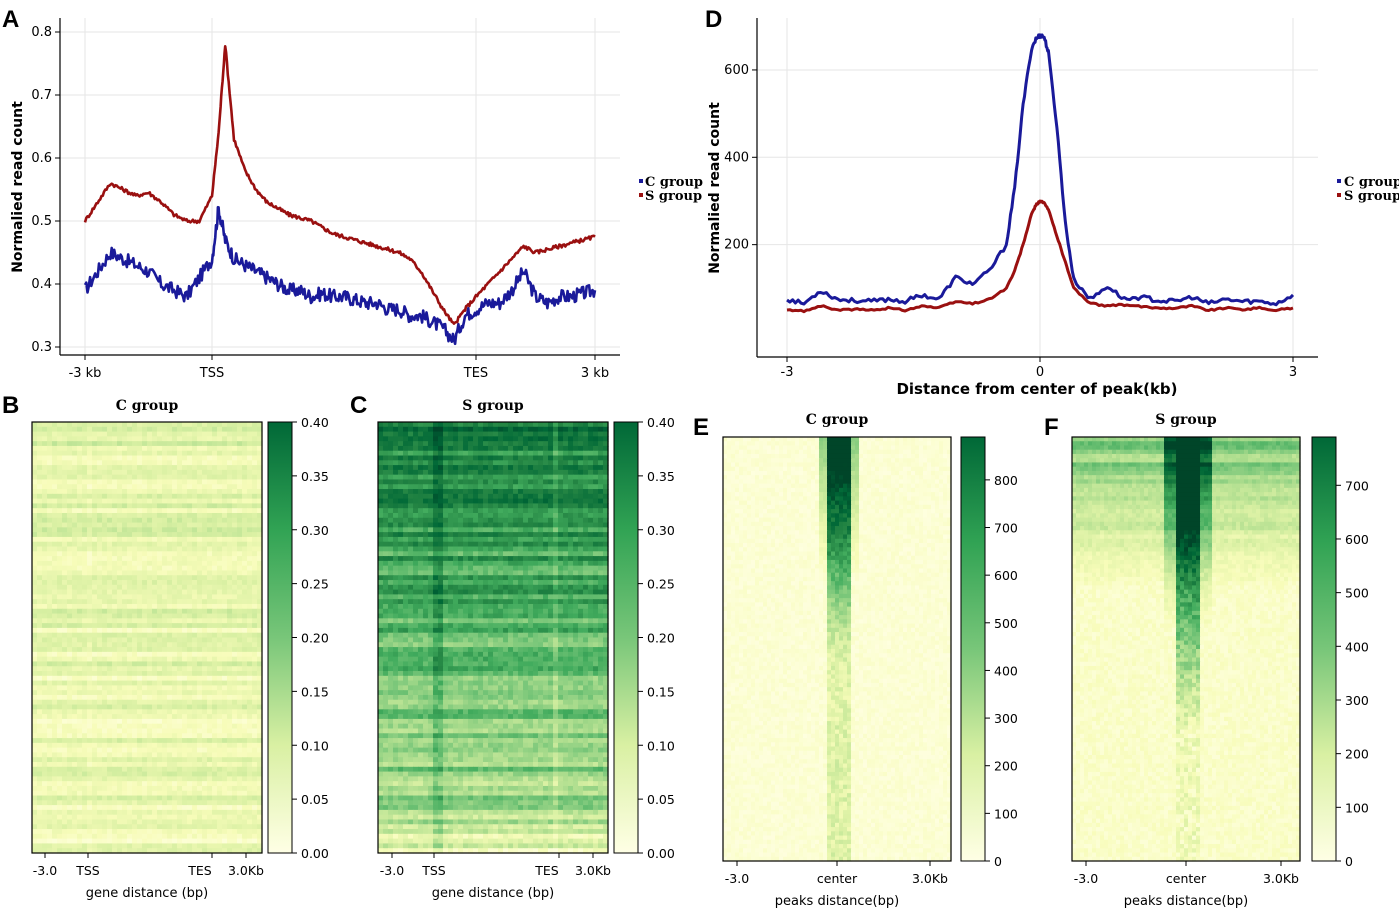  Describe the element at coordinates (315, 853) in the screenshot. I see `panel-b-colorbar-label: 0.00` at that location.